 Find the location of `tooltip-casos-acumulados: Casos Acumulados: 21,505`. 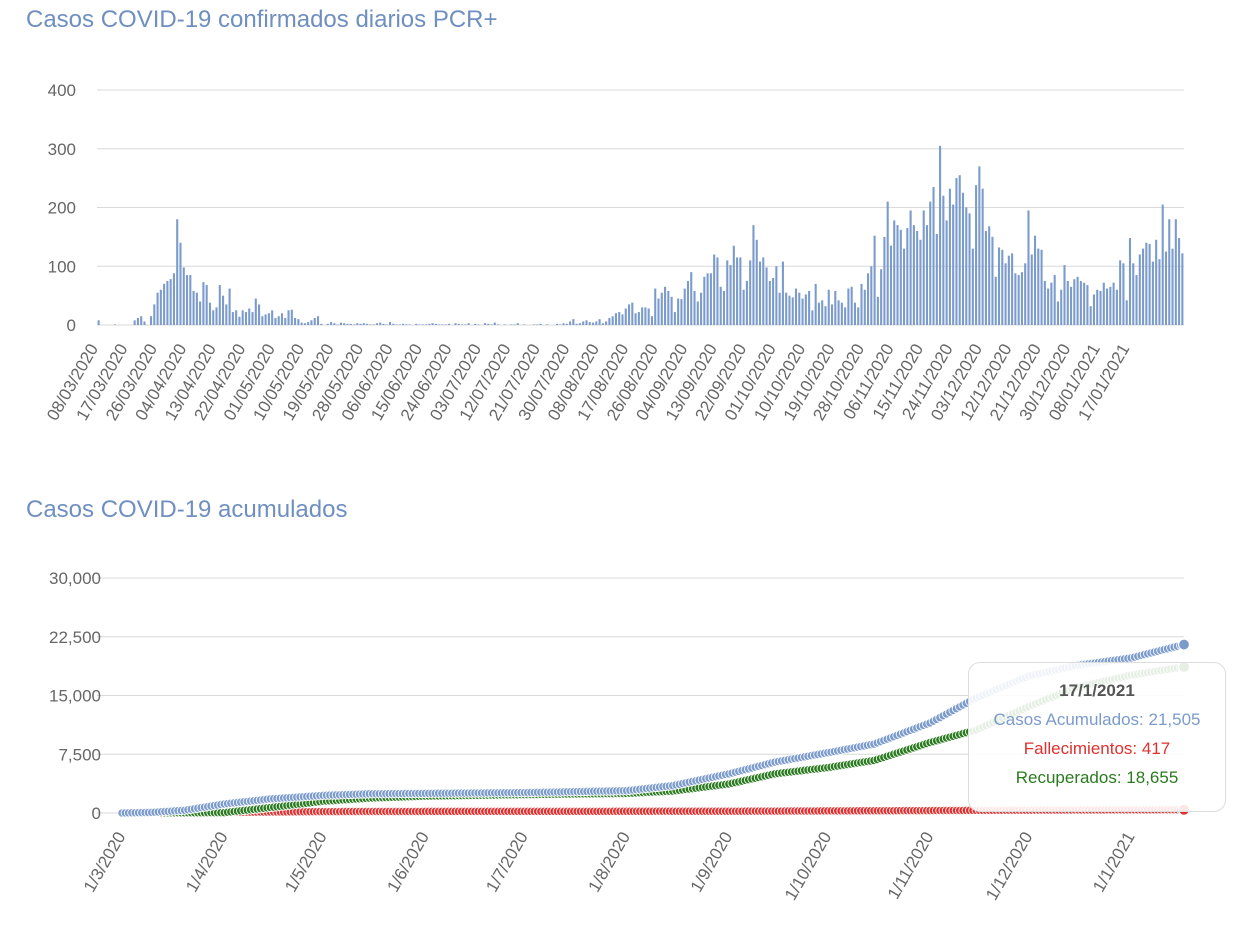

tooltip-casos-acumulados: Casos Acumulados: 21,505 is located at coordinates (1097, 719).